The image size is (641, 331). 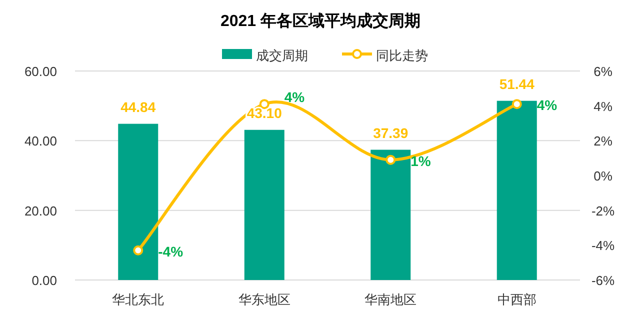 I want to click on y-tick-label: 0.00, so click(x=44, y=280).